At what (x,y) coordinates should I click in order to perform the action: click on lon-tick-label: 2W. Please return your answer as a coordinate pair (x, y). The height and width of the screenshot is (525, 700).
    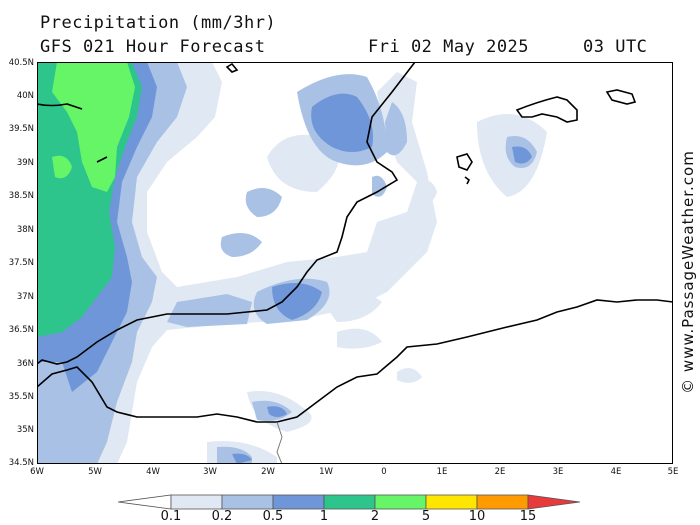
    Looking at the image, I should click on (268, 472).